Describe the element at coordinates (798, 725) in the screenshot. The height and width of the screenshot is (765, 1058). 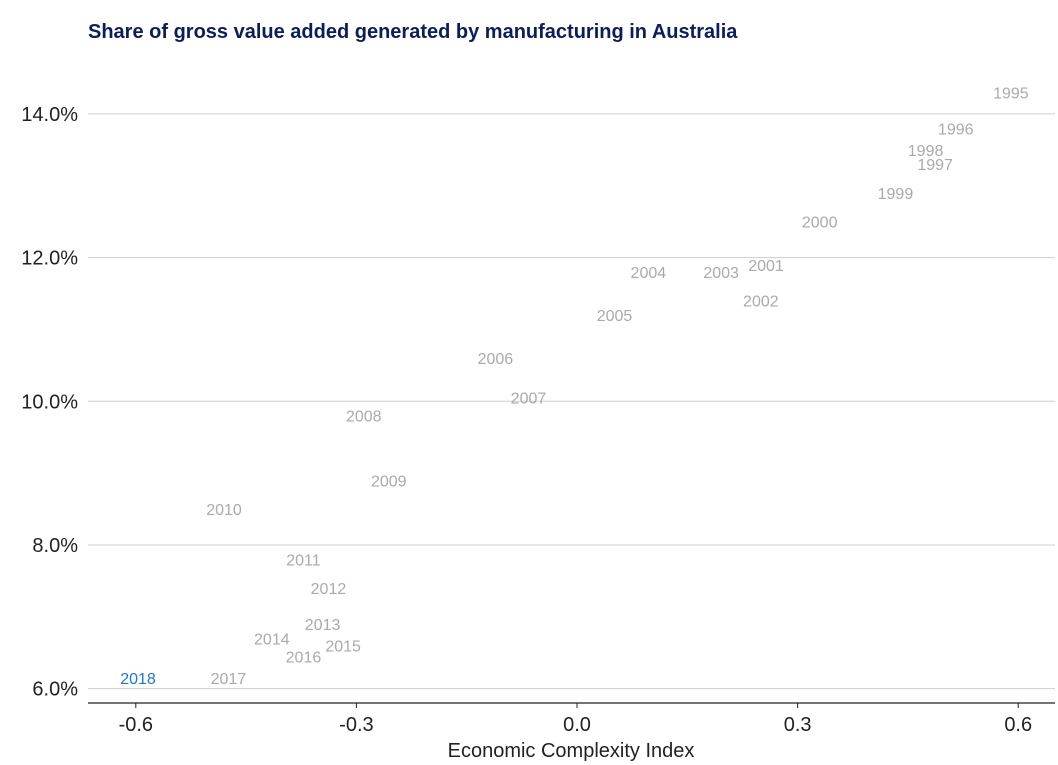
I see `x-tick-label: 0.3` at that location.